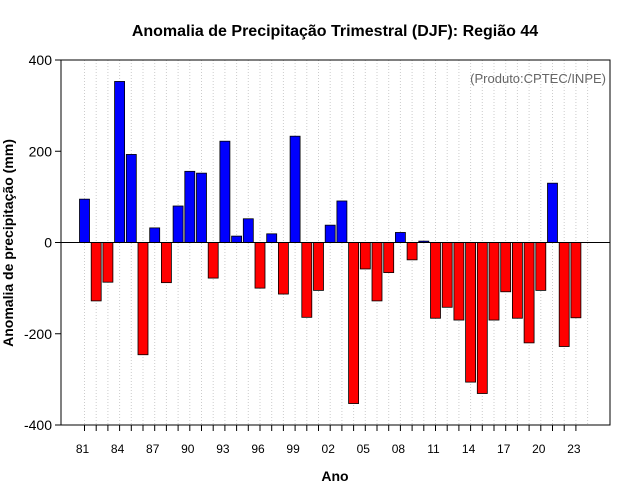 This screenshot has height=500, width=640. I want to click on bar-2014, so click(471, 312).